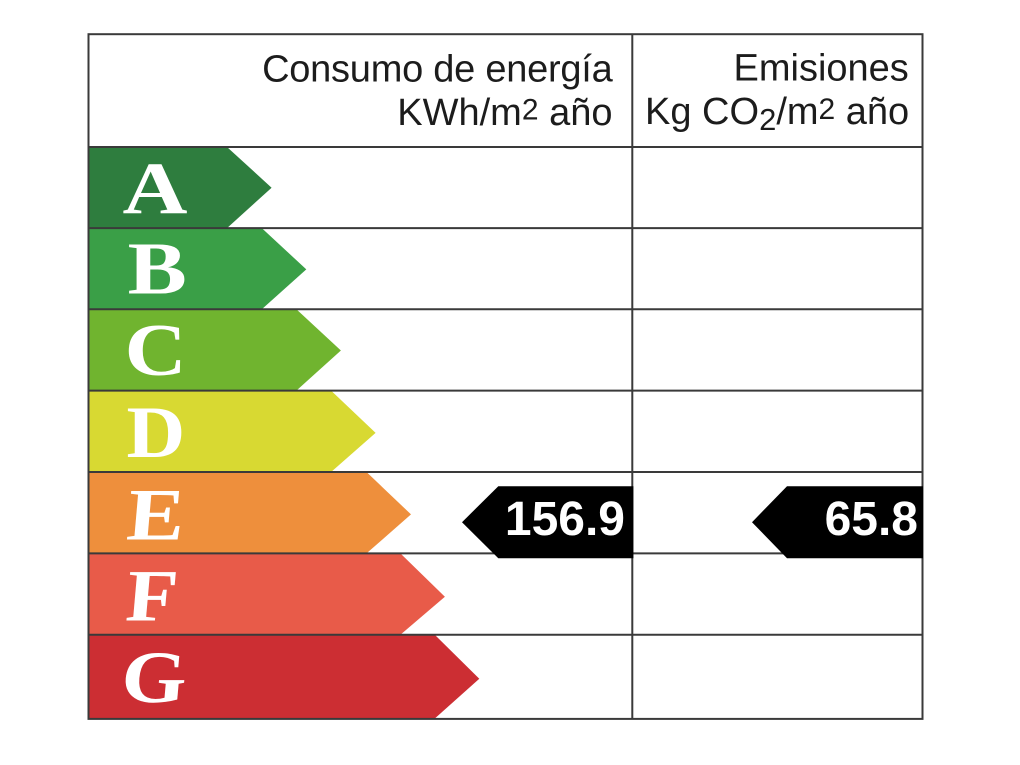 This screenshot has height=765, width=1020. Describe the element at coordinates (155, 188) in the screenshot. I see `svg-text: A` at that location.